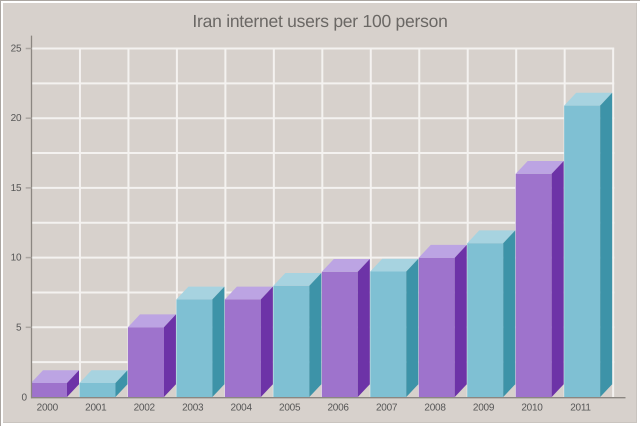 The height and width of the screenshot is (426, 640). What do you see at coordinates (19, 327) in the screenshot?
I see `svg-text: 5` at bounding box center [19, 327].